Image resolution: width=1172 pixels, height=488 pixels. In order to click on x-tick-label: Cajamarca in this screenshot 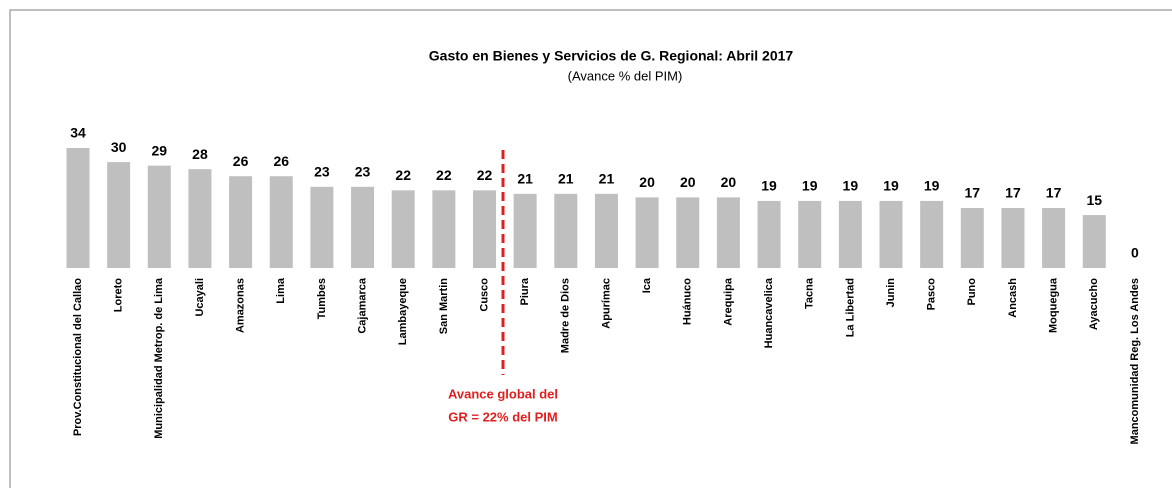, I will do `click(362, 305)`.